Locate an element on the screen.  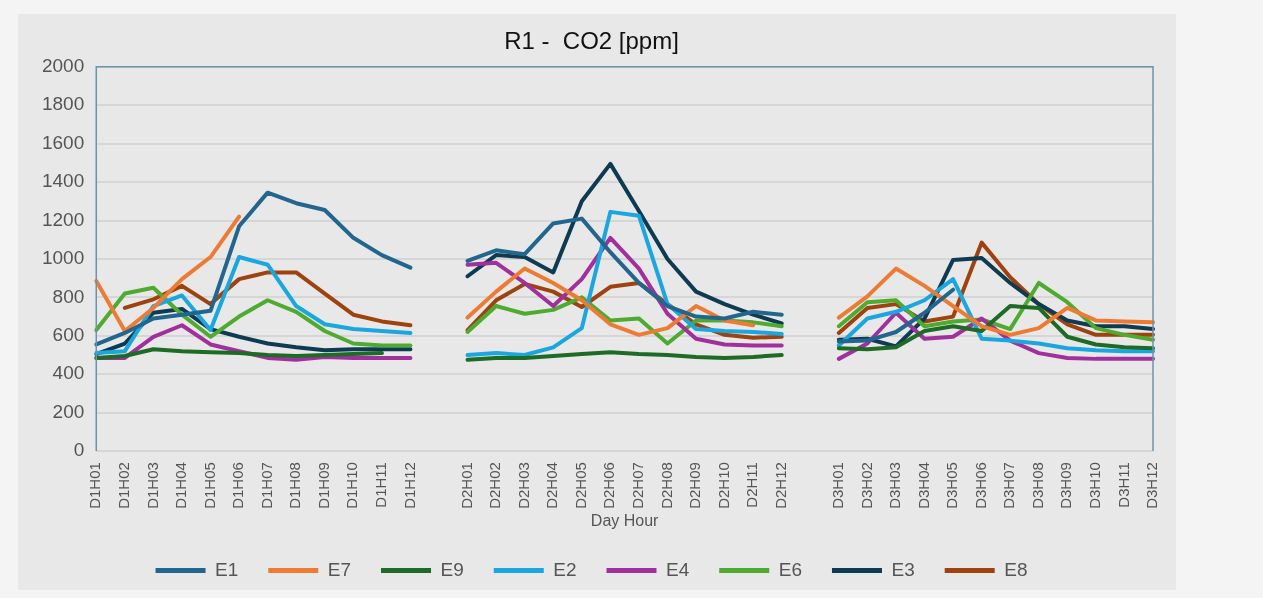
x-tick-label: D2H02 is located at coordinates (495, 485).